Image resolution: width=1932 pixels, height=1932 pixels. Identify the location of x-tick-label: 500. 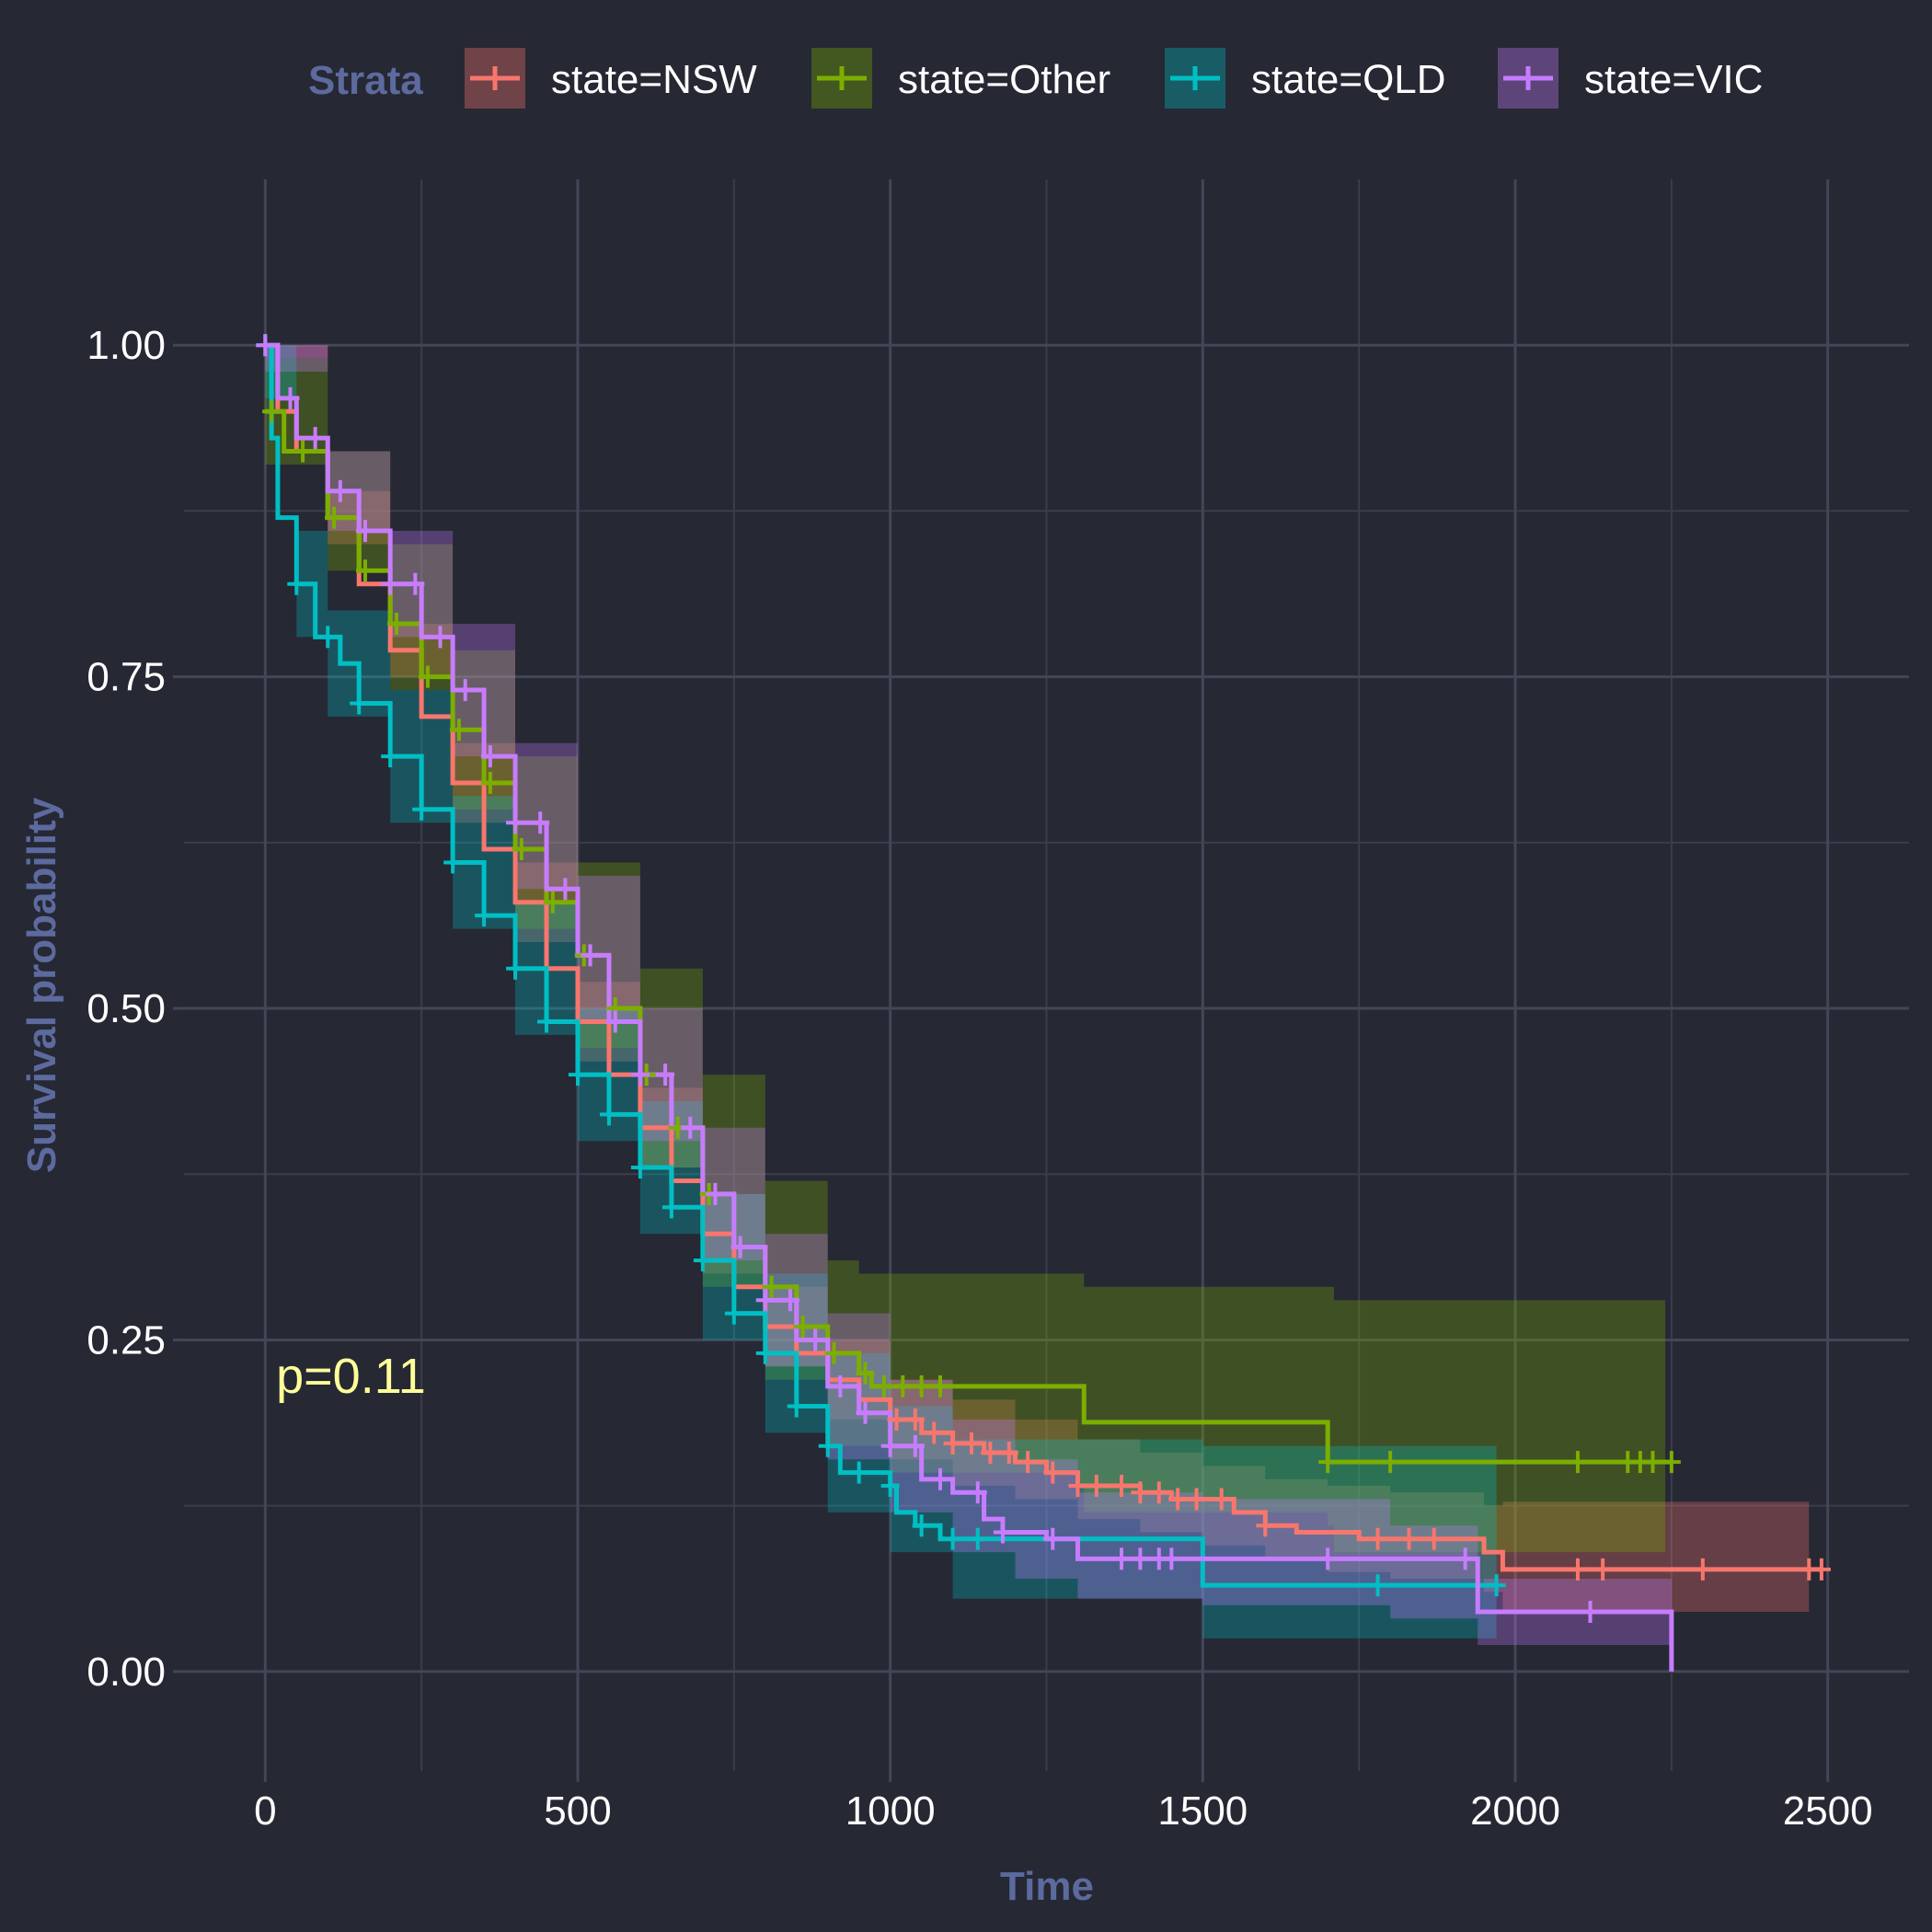
(577, 1811).